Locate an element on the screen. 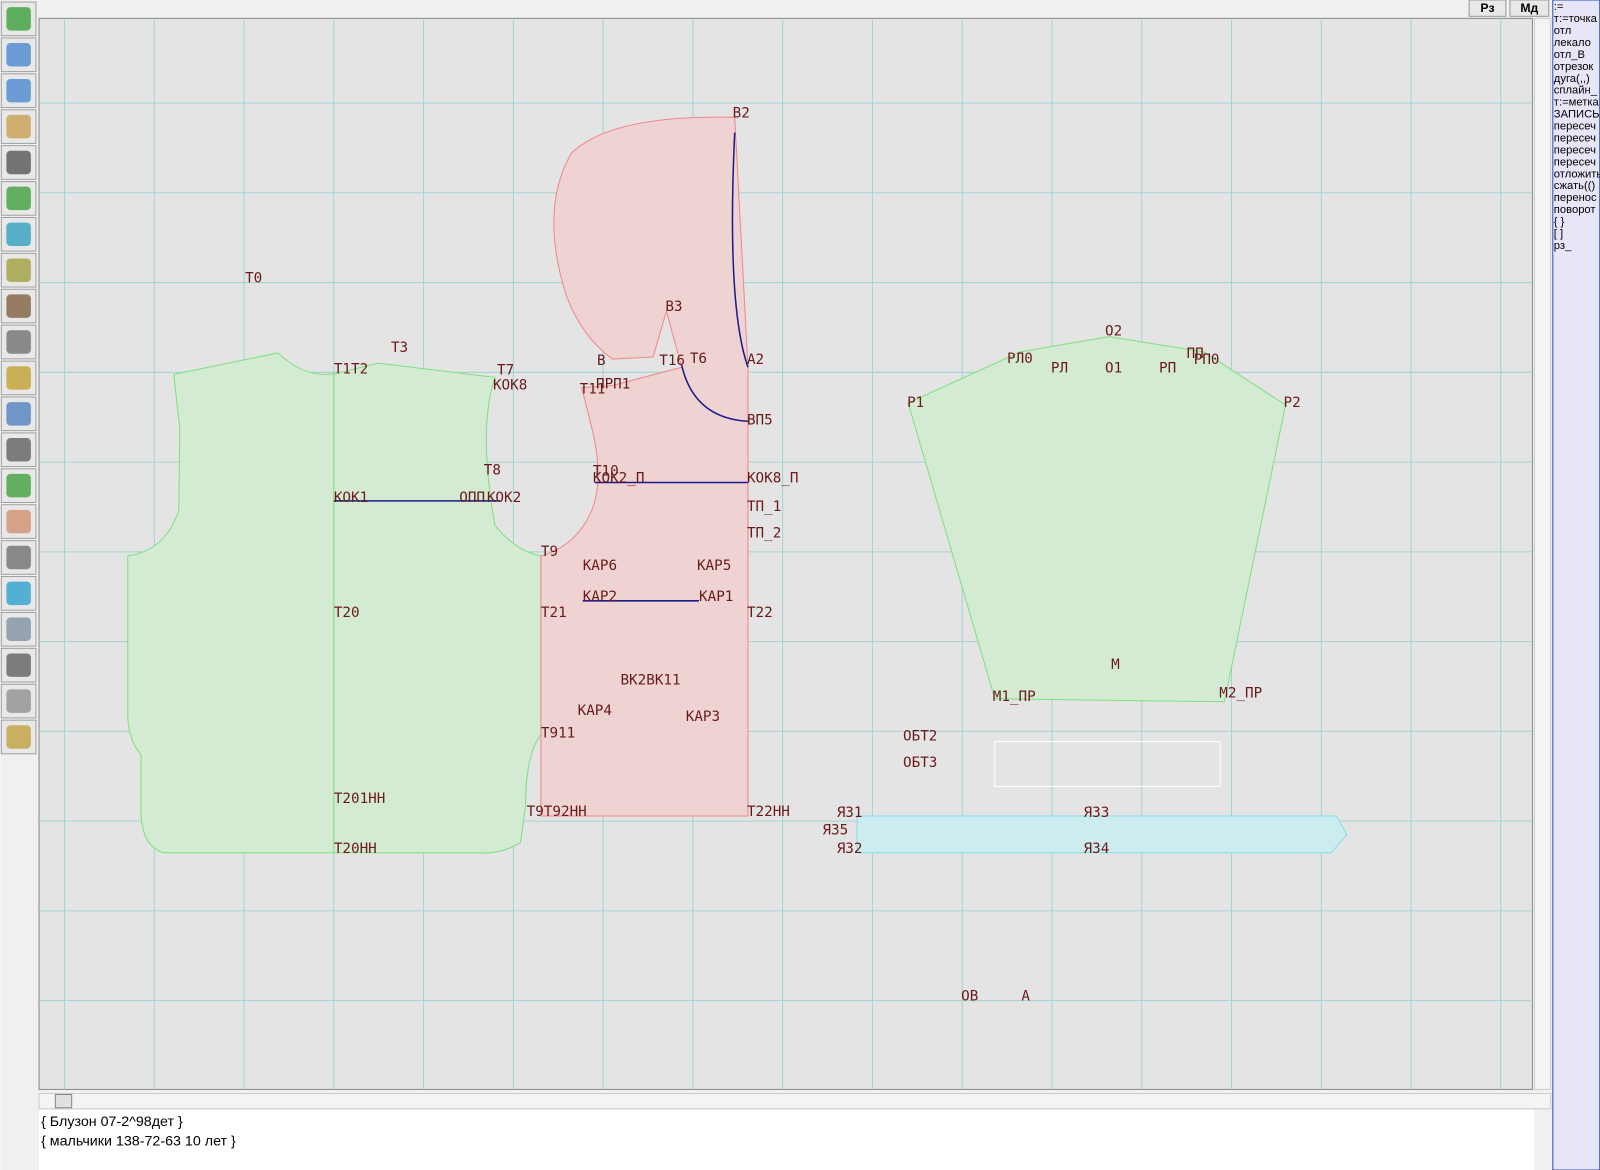  point-label: РЛ0 is located at coordinates (1020, 359).